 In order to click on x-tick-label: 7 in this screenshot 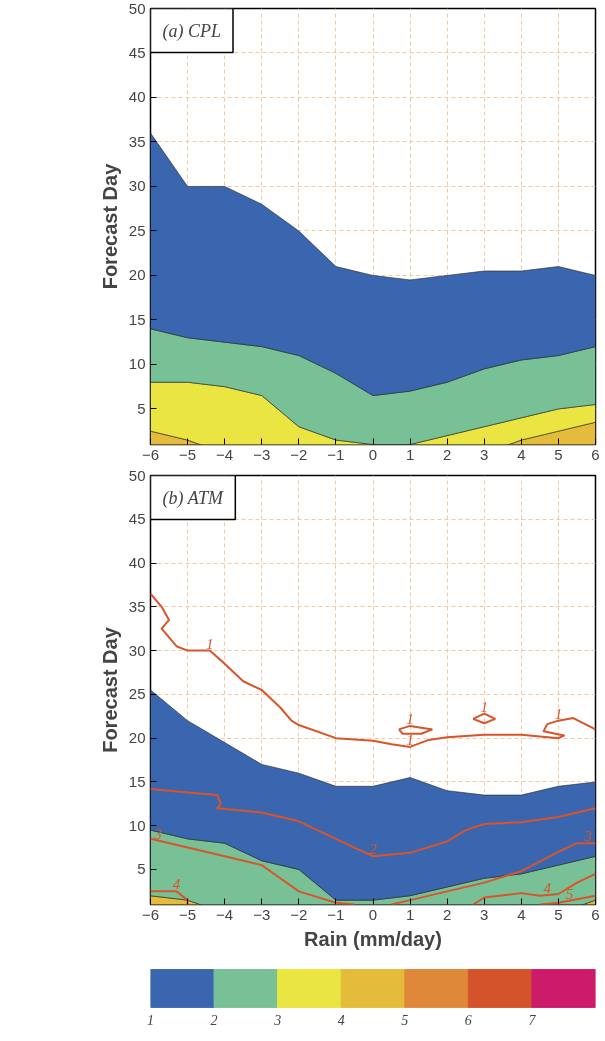, I will do `click(532, 1020)`.